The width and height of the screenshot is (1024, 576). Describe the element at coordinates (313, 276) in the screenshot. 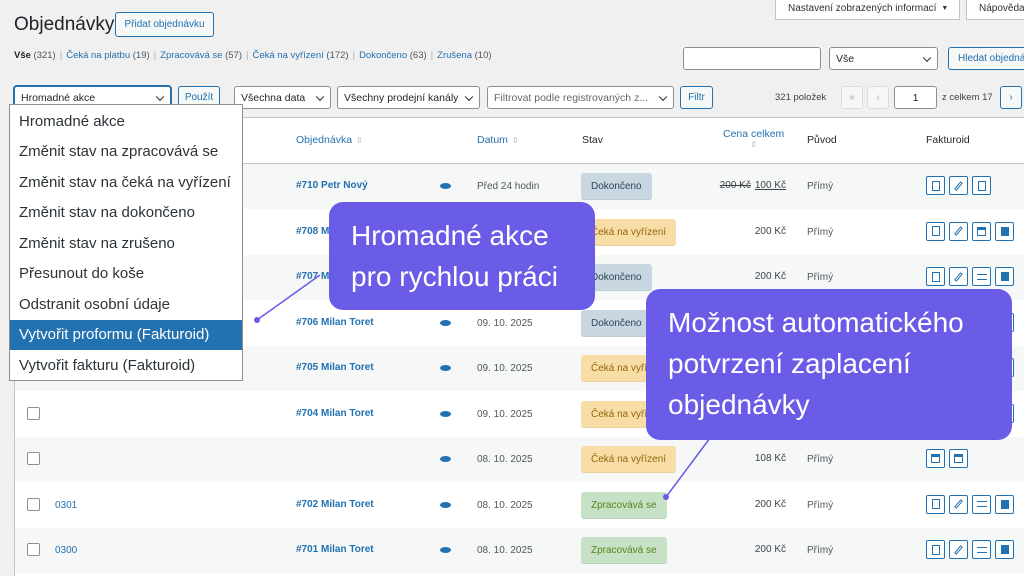

I see `order-link: #707 M` at that location.